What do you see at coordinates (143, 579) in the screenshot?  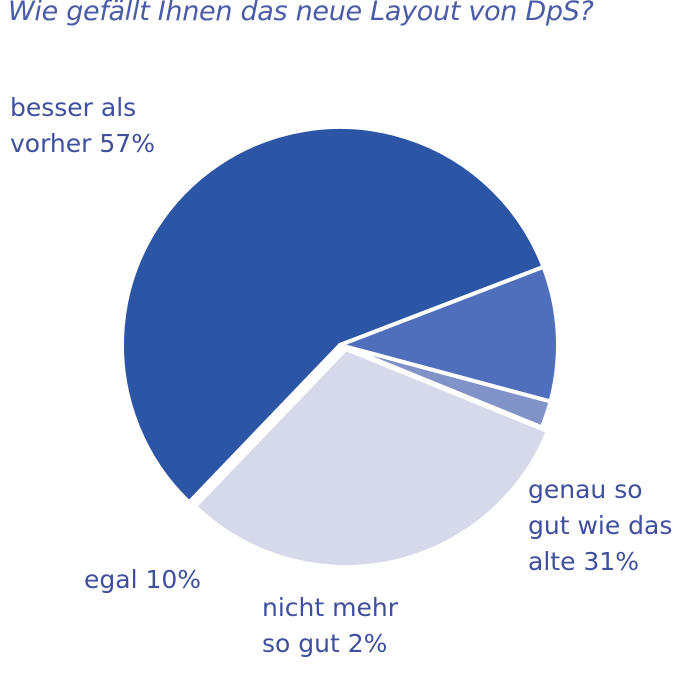 I see `label-egal: egal 10%` at bounding box center [143, 579].